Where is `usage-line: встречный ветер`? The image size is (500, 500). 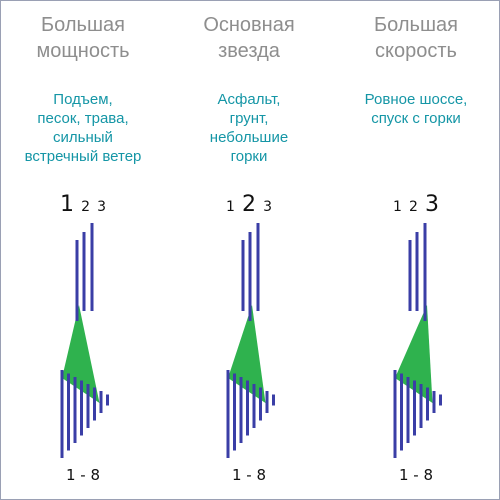 usage-line: встречный ветер is located at coordinates (83, 156).